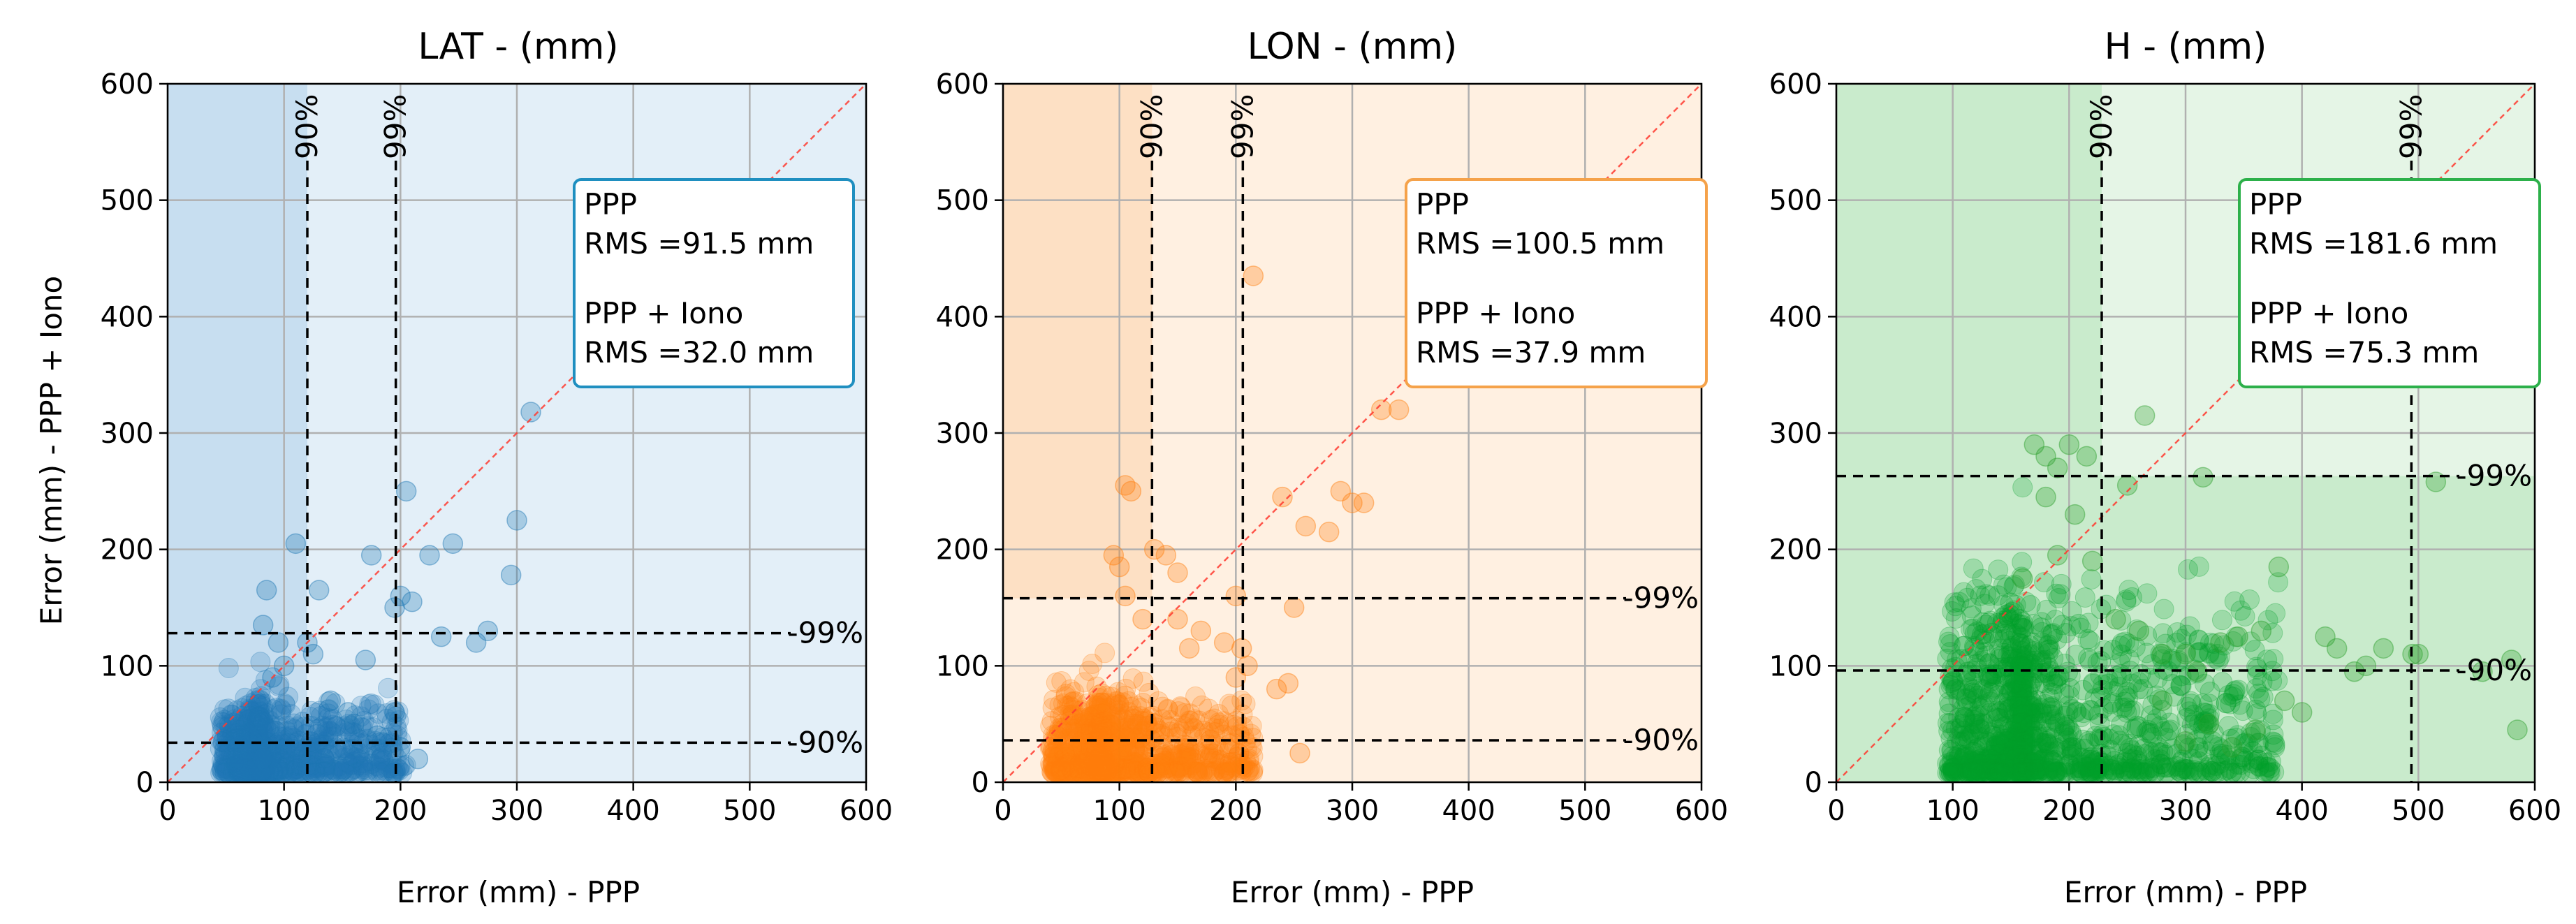 This screenshot has height=924, width=2576. Describe the element at coordinates (2494, 670) in the screenshot. I see `h-percentile-y-90-label: -90%` at that location.